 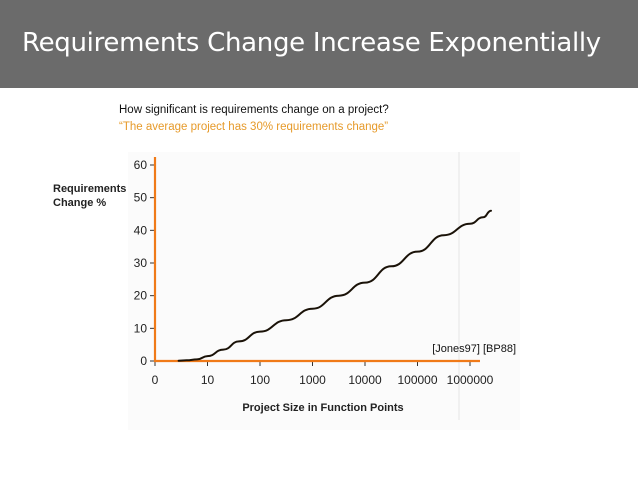 What do you see at coordinates (89, 189) in the screenshot?
I see `y-axis-title-line: Requirements` at bounding box center [89, 189].